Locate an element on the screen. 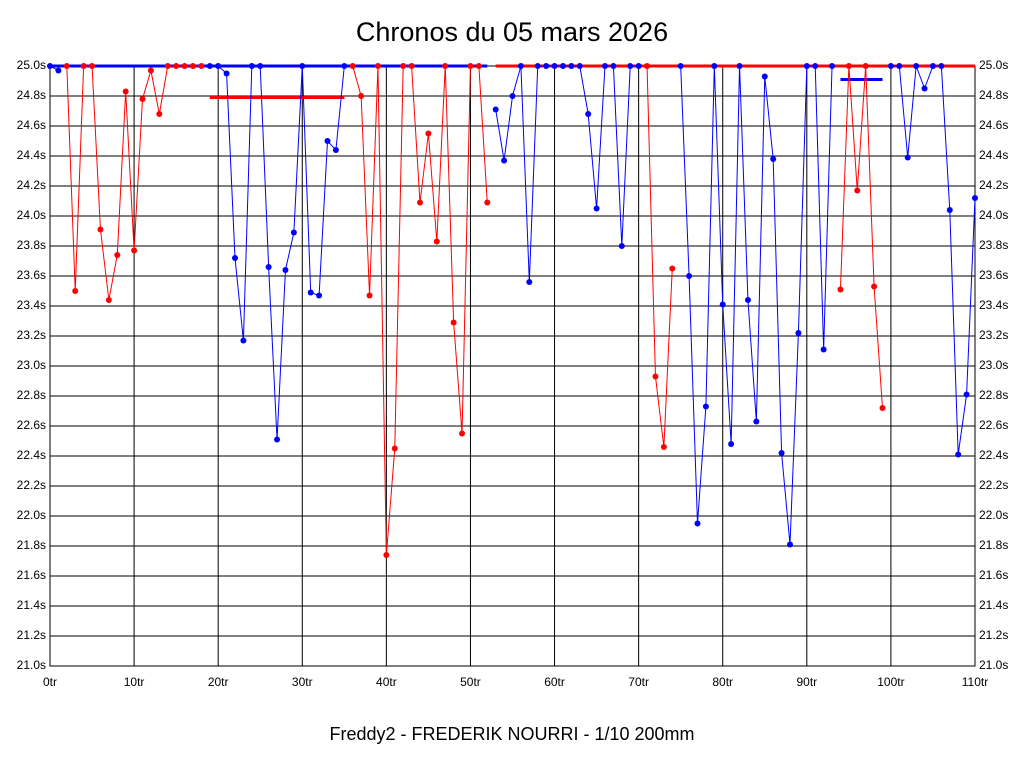  x-tick-label: 60tr is located at coordinates (554, 682).